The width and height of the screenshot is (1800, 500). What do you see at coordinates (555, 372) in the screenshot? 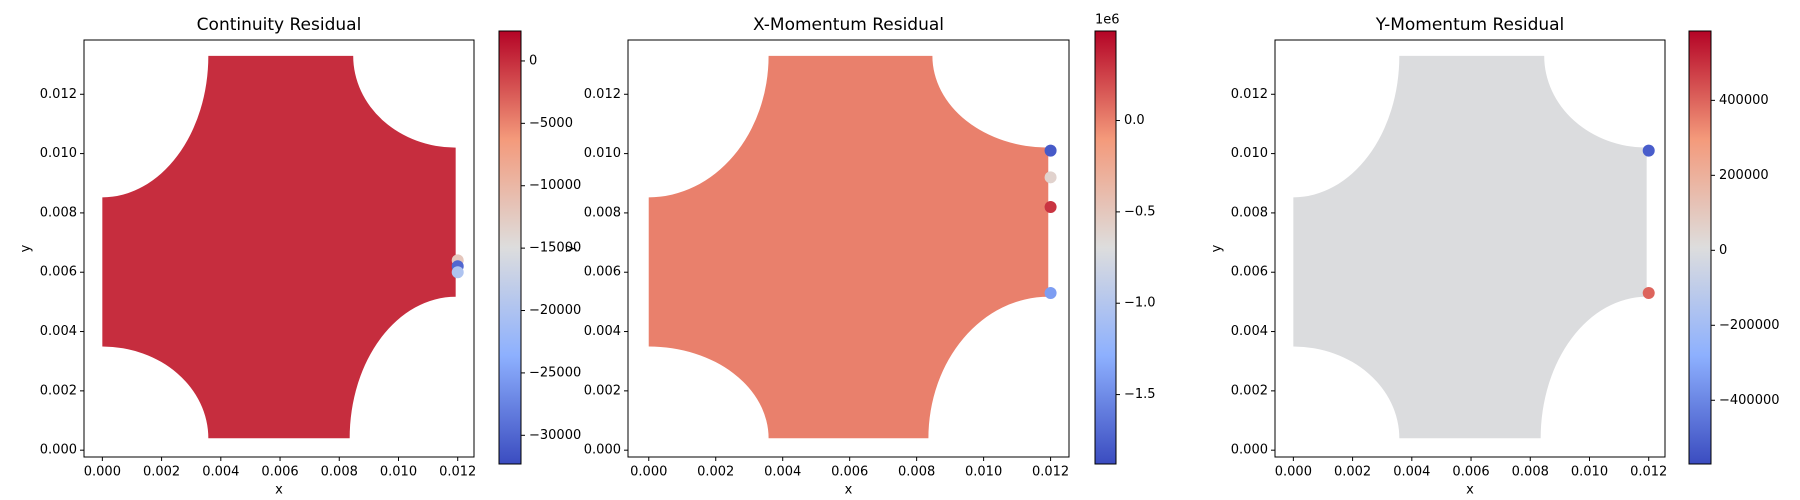
I see `colorbar-tick-label: −25000` at bounding box center [555, 372].